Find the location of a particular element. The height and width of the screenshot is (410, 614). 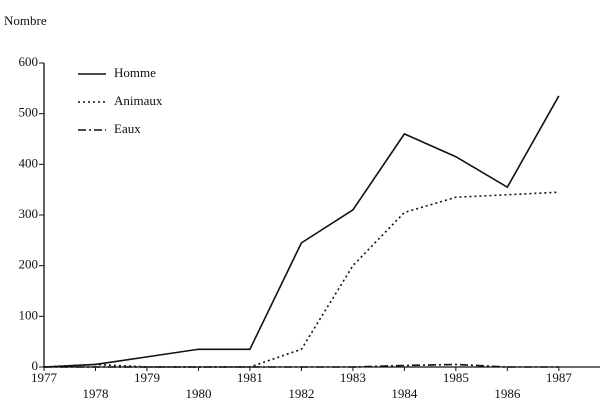

x-tick-label: 1984 is located at coordinates (404, 393).